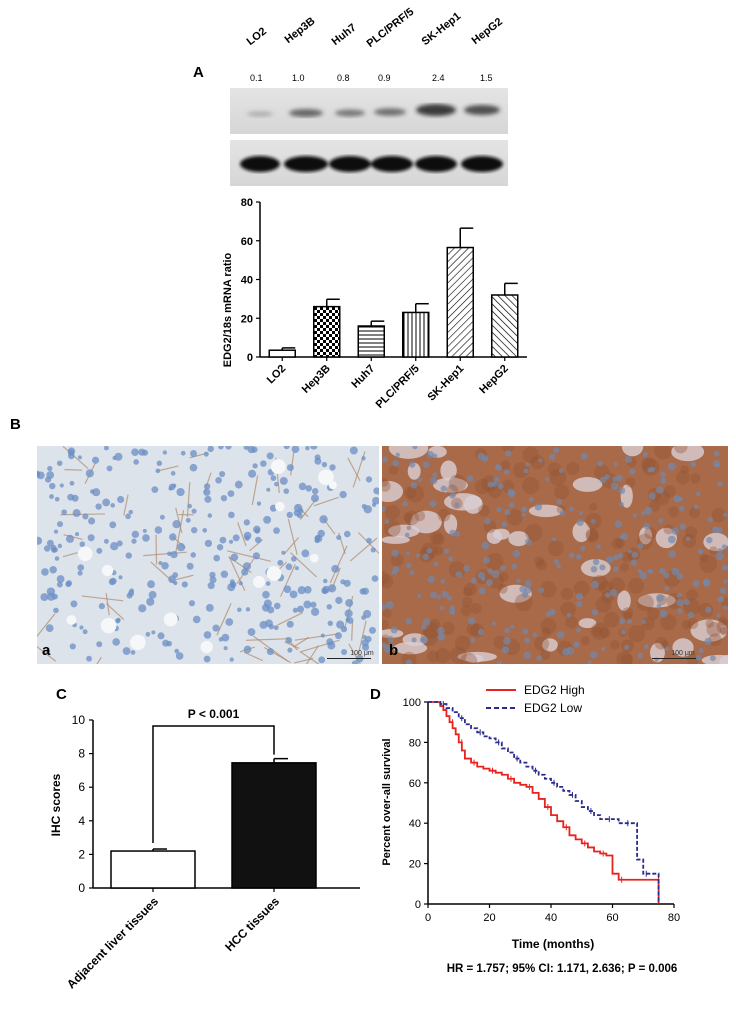 The height and width of the screenshot is (1019, 736). What do you see at coordinates (486, 78) in the screenshot?
I see `lane-density: 1.5` at bounding box center [486, 78].